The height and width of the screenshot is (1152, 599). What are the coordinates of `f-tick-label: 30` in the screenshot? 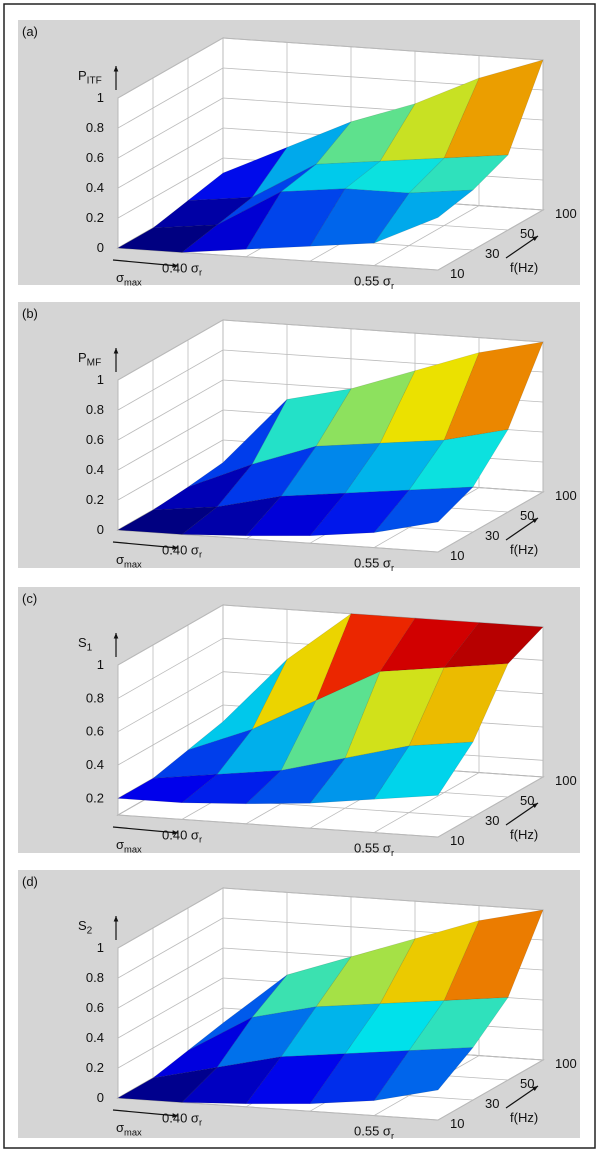 It's located at (492, 1103).